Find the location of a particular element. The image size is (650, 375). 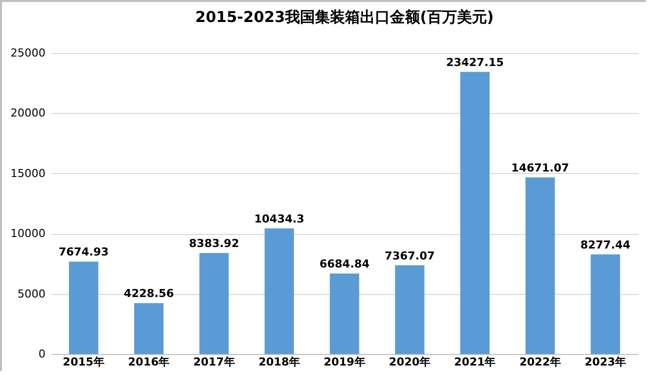

x-tick-label: 2018年 is located at coordinates (279, 362).